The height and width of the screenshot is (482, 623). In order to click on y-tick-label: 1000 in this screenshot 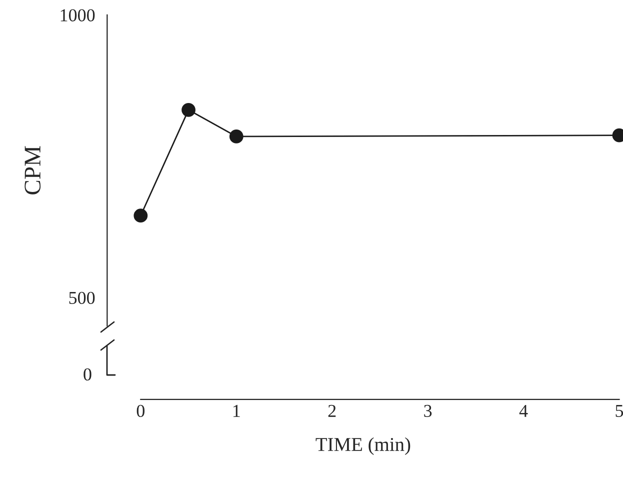, I will do `click(77, 15)`.